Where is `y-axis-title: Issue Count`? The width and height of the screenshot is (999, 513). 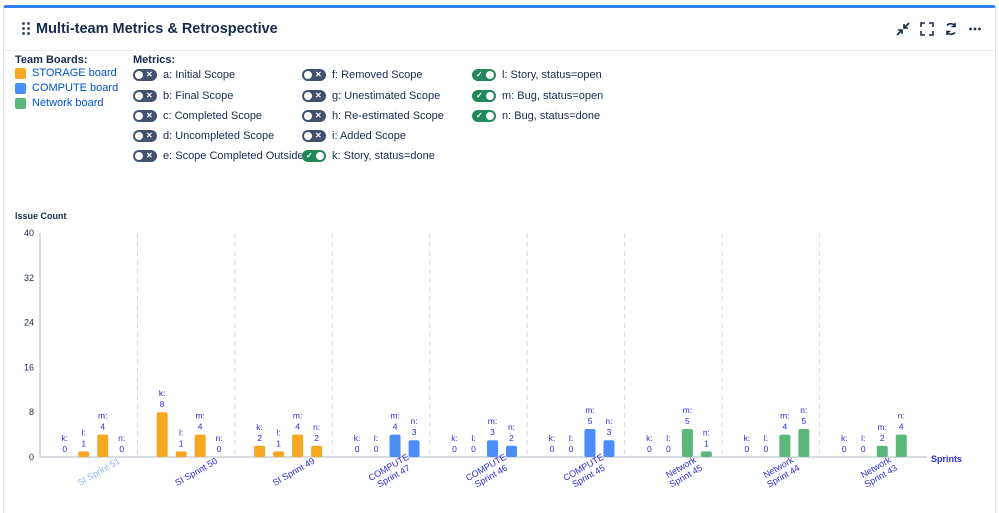
y-axis-title: Issue Count is located at coordinates (41, 216).